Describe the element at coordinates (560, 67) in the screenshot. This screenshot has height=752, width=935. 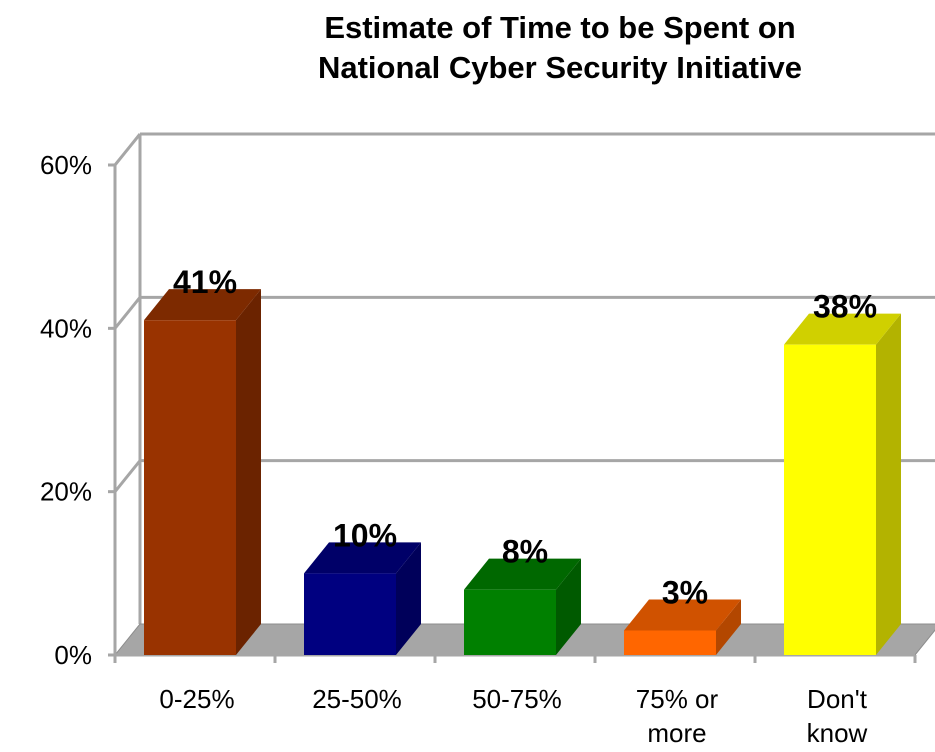
I see `chart-title-line-2: National Cyber Security Initiative` at that location.